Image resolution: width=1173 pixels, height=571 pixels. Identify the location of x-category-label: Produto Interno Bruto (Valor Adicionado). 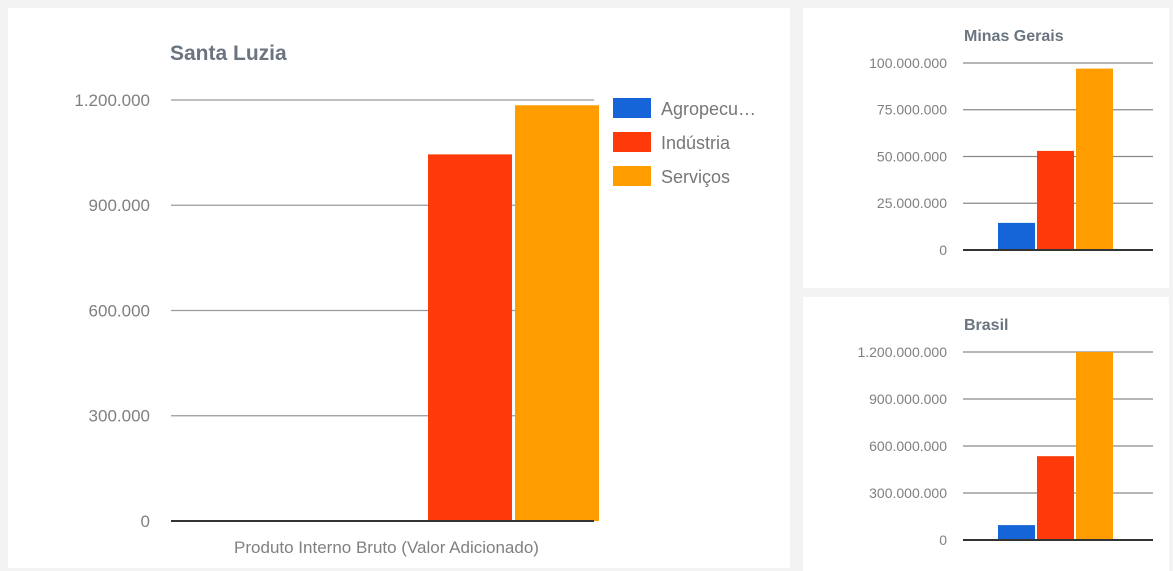
(386, 547).